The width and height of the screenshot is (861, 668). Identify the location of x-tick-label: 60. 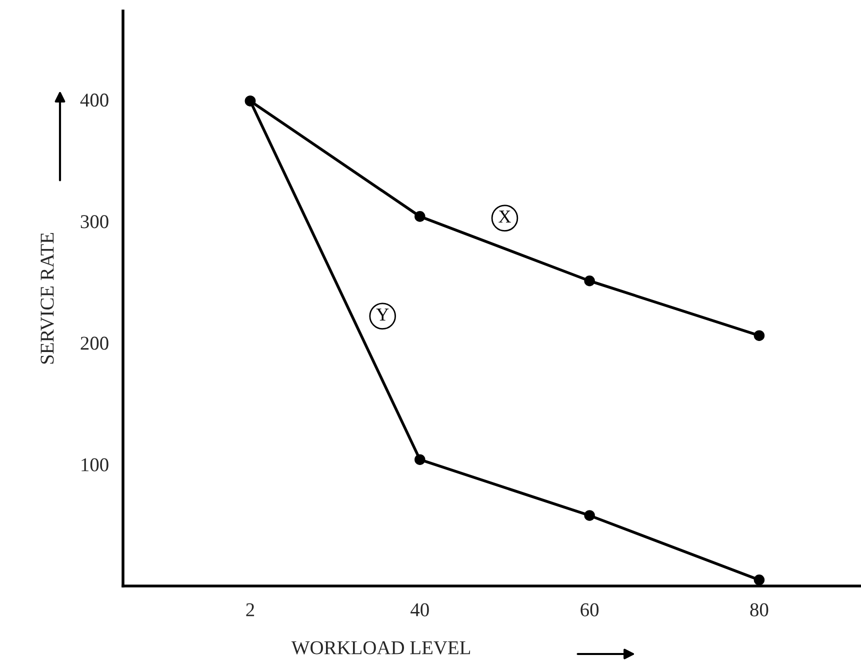
(589, 609).